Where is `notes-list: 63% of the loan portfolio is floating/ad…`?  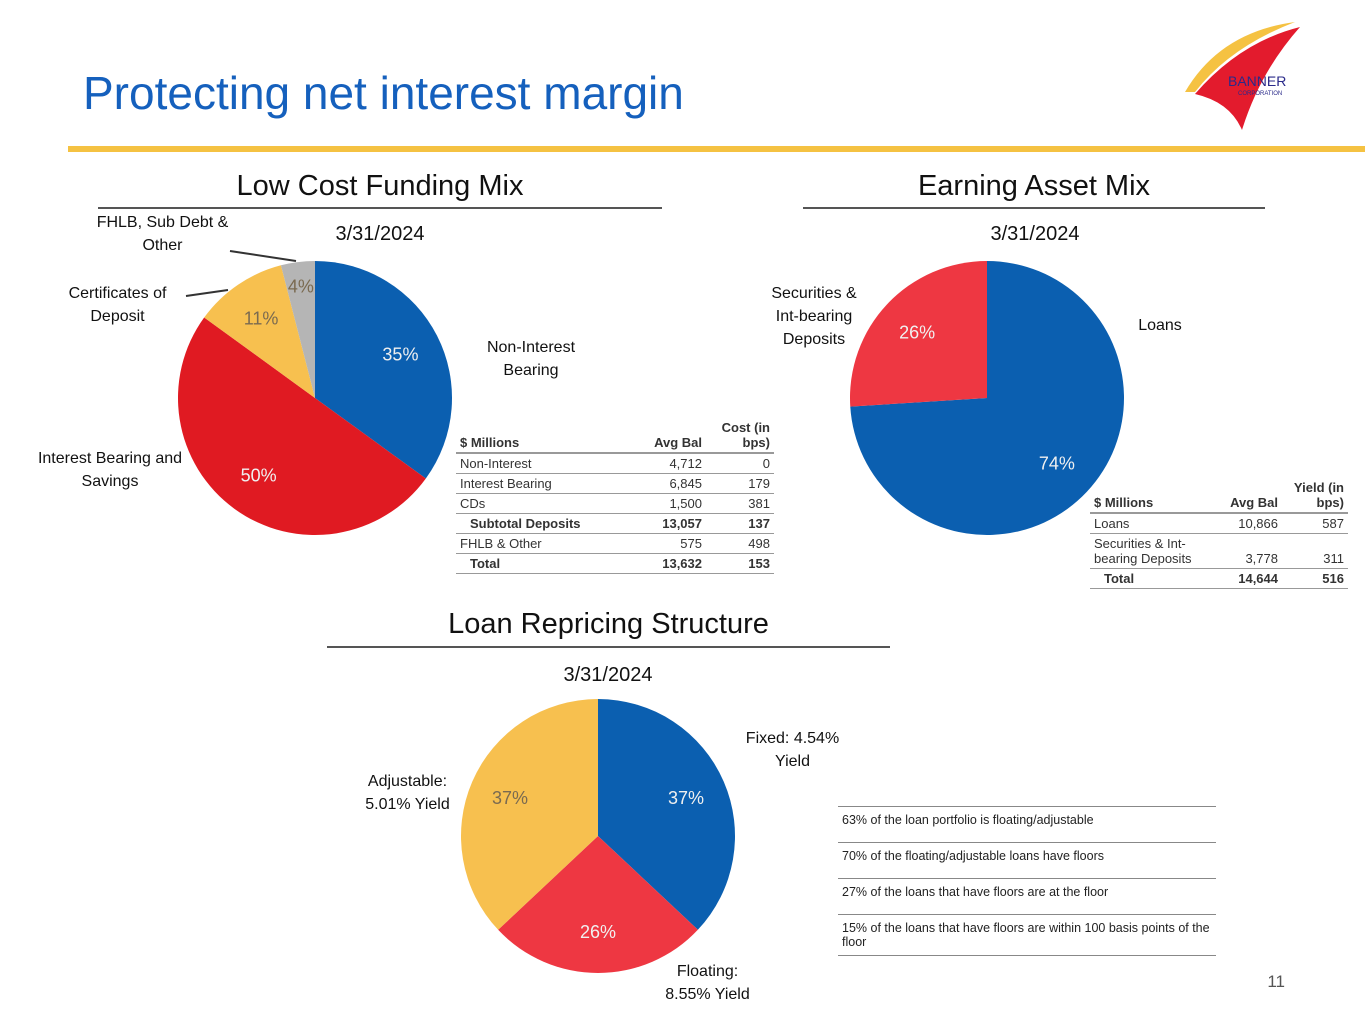
notes-list: 63% of the loan portfolio is floating/ad… is located at coordinates (1027, 881).